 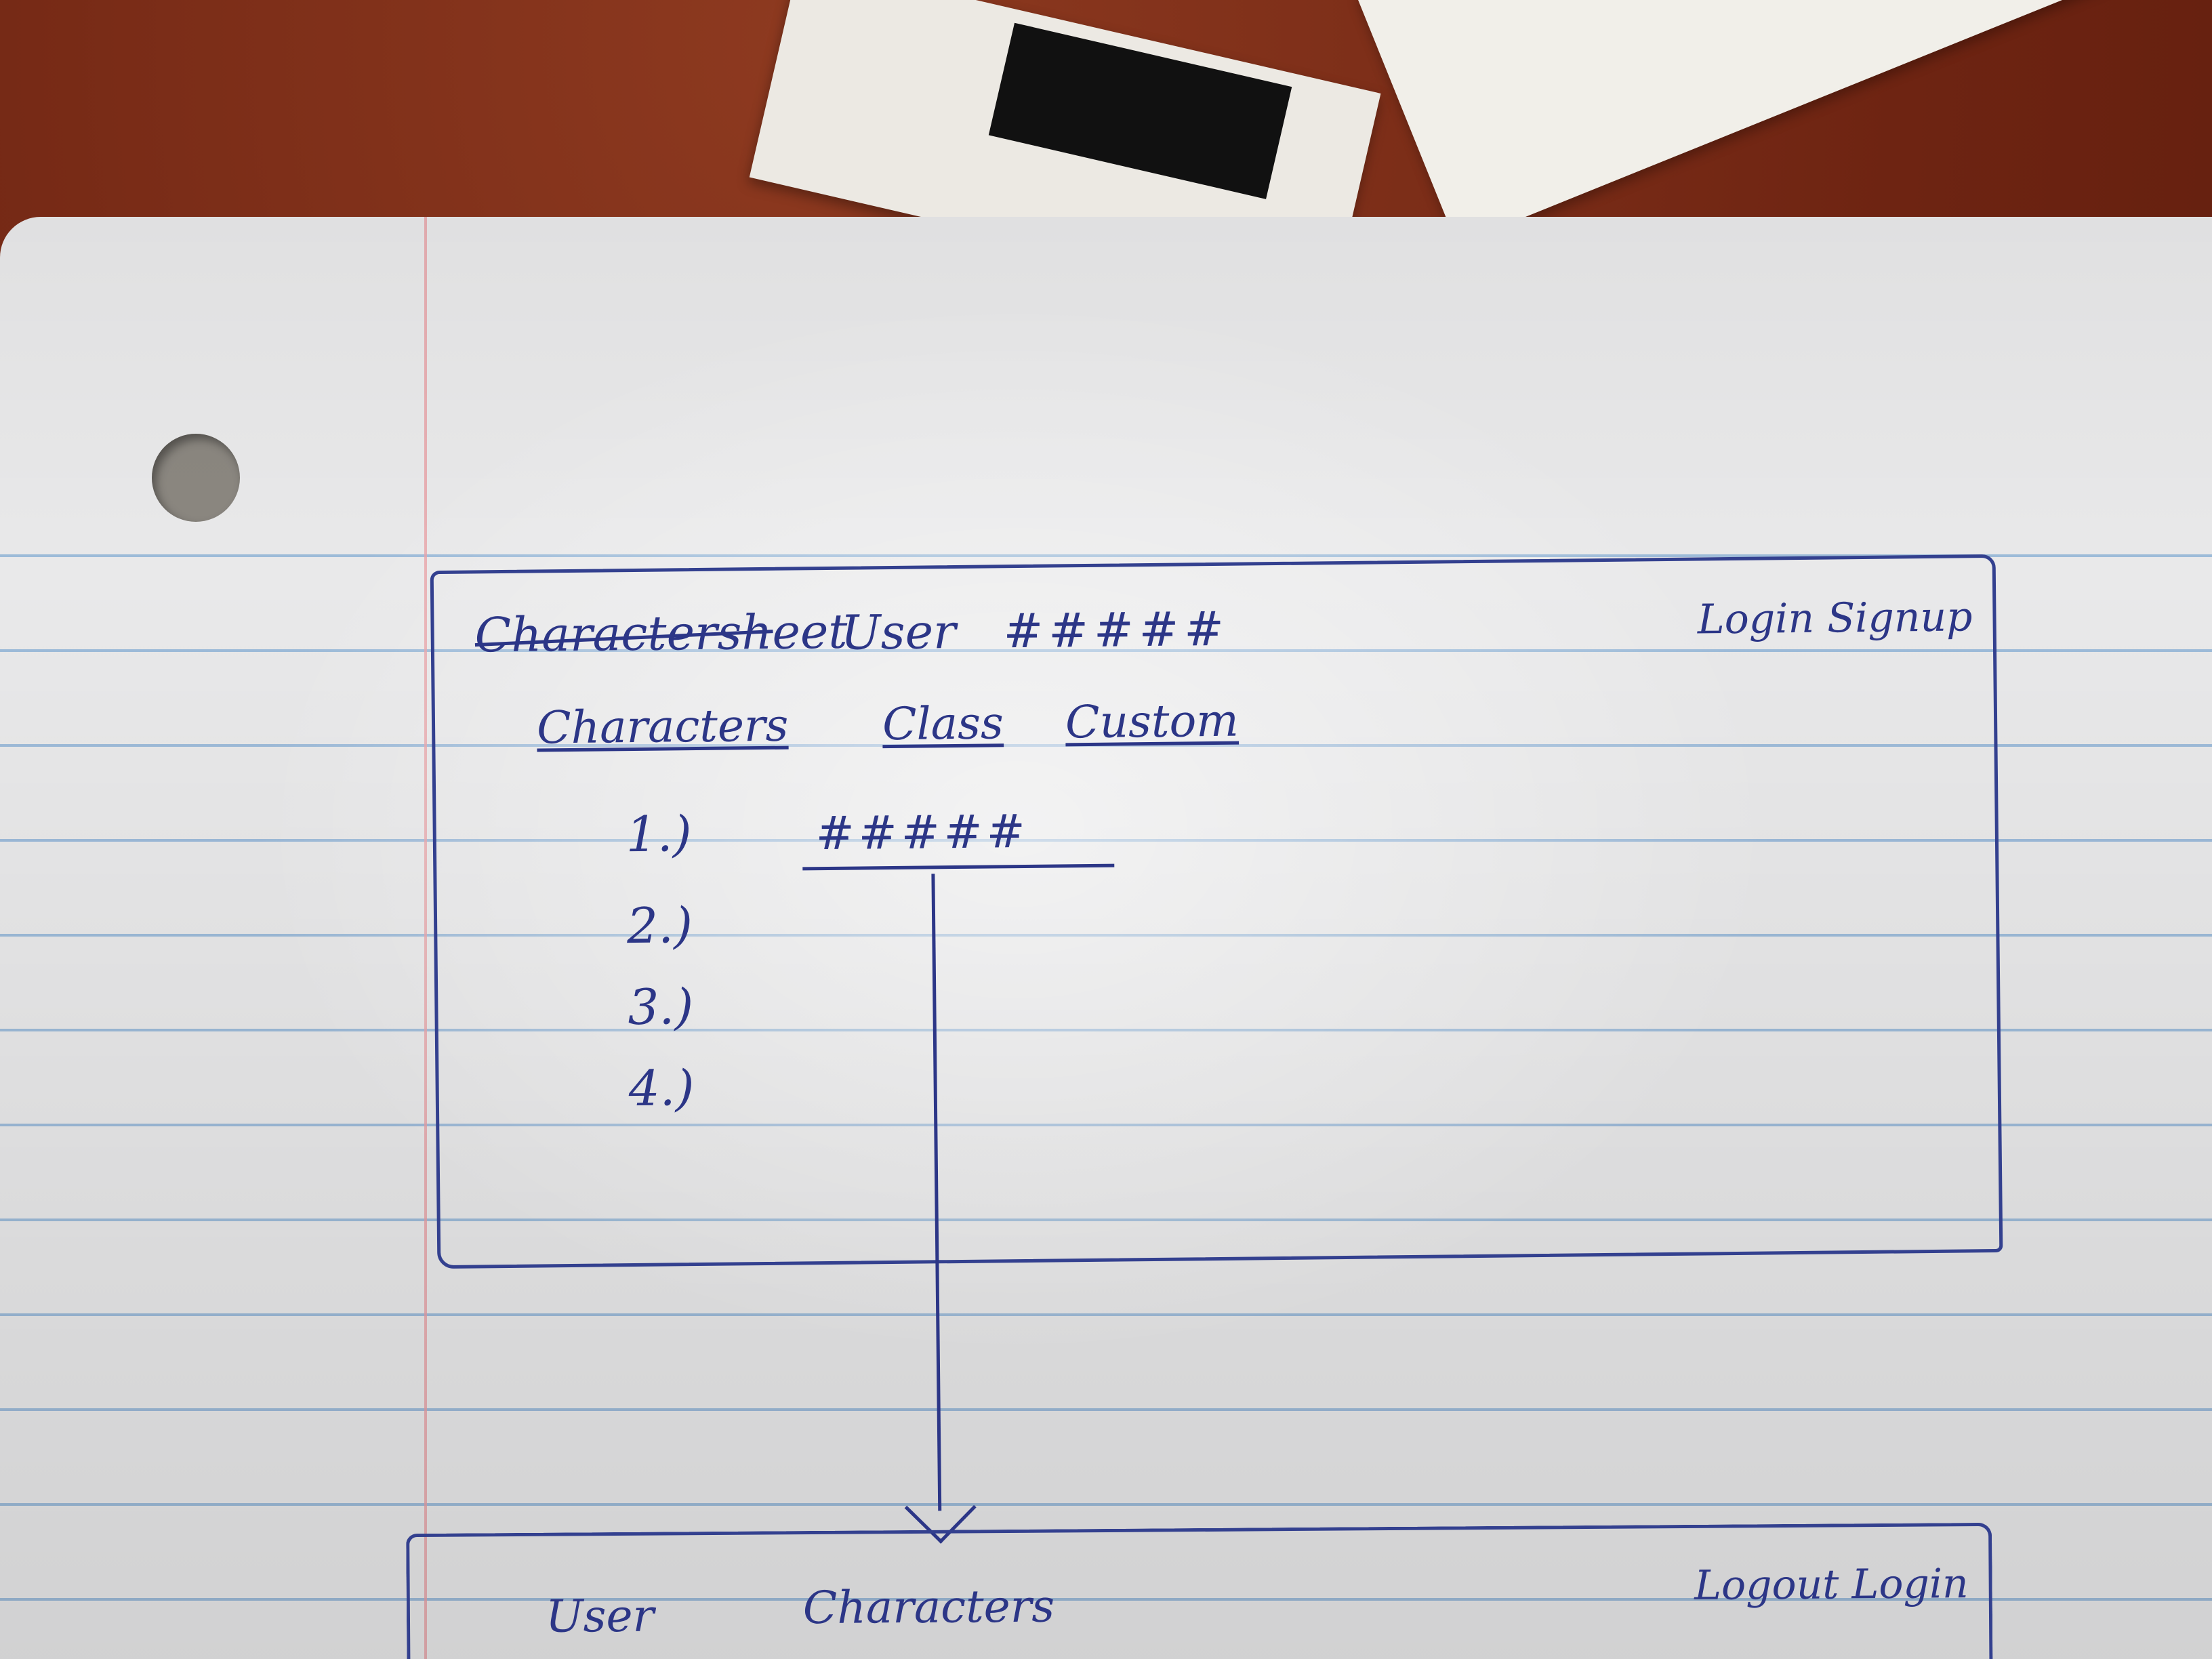 I want to click on row-underline, so click(x=959, y=867).